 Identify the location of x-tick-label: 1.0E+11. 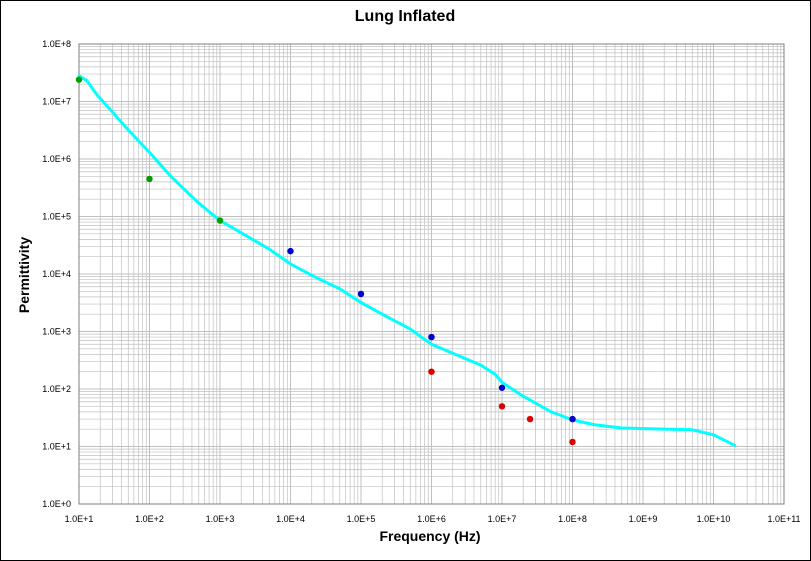
(783, 519).